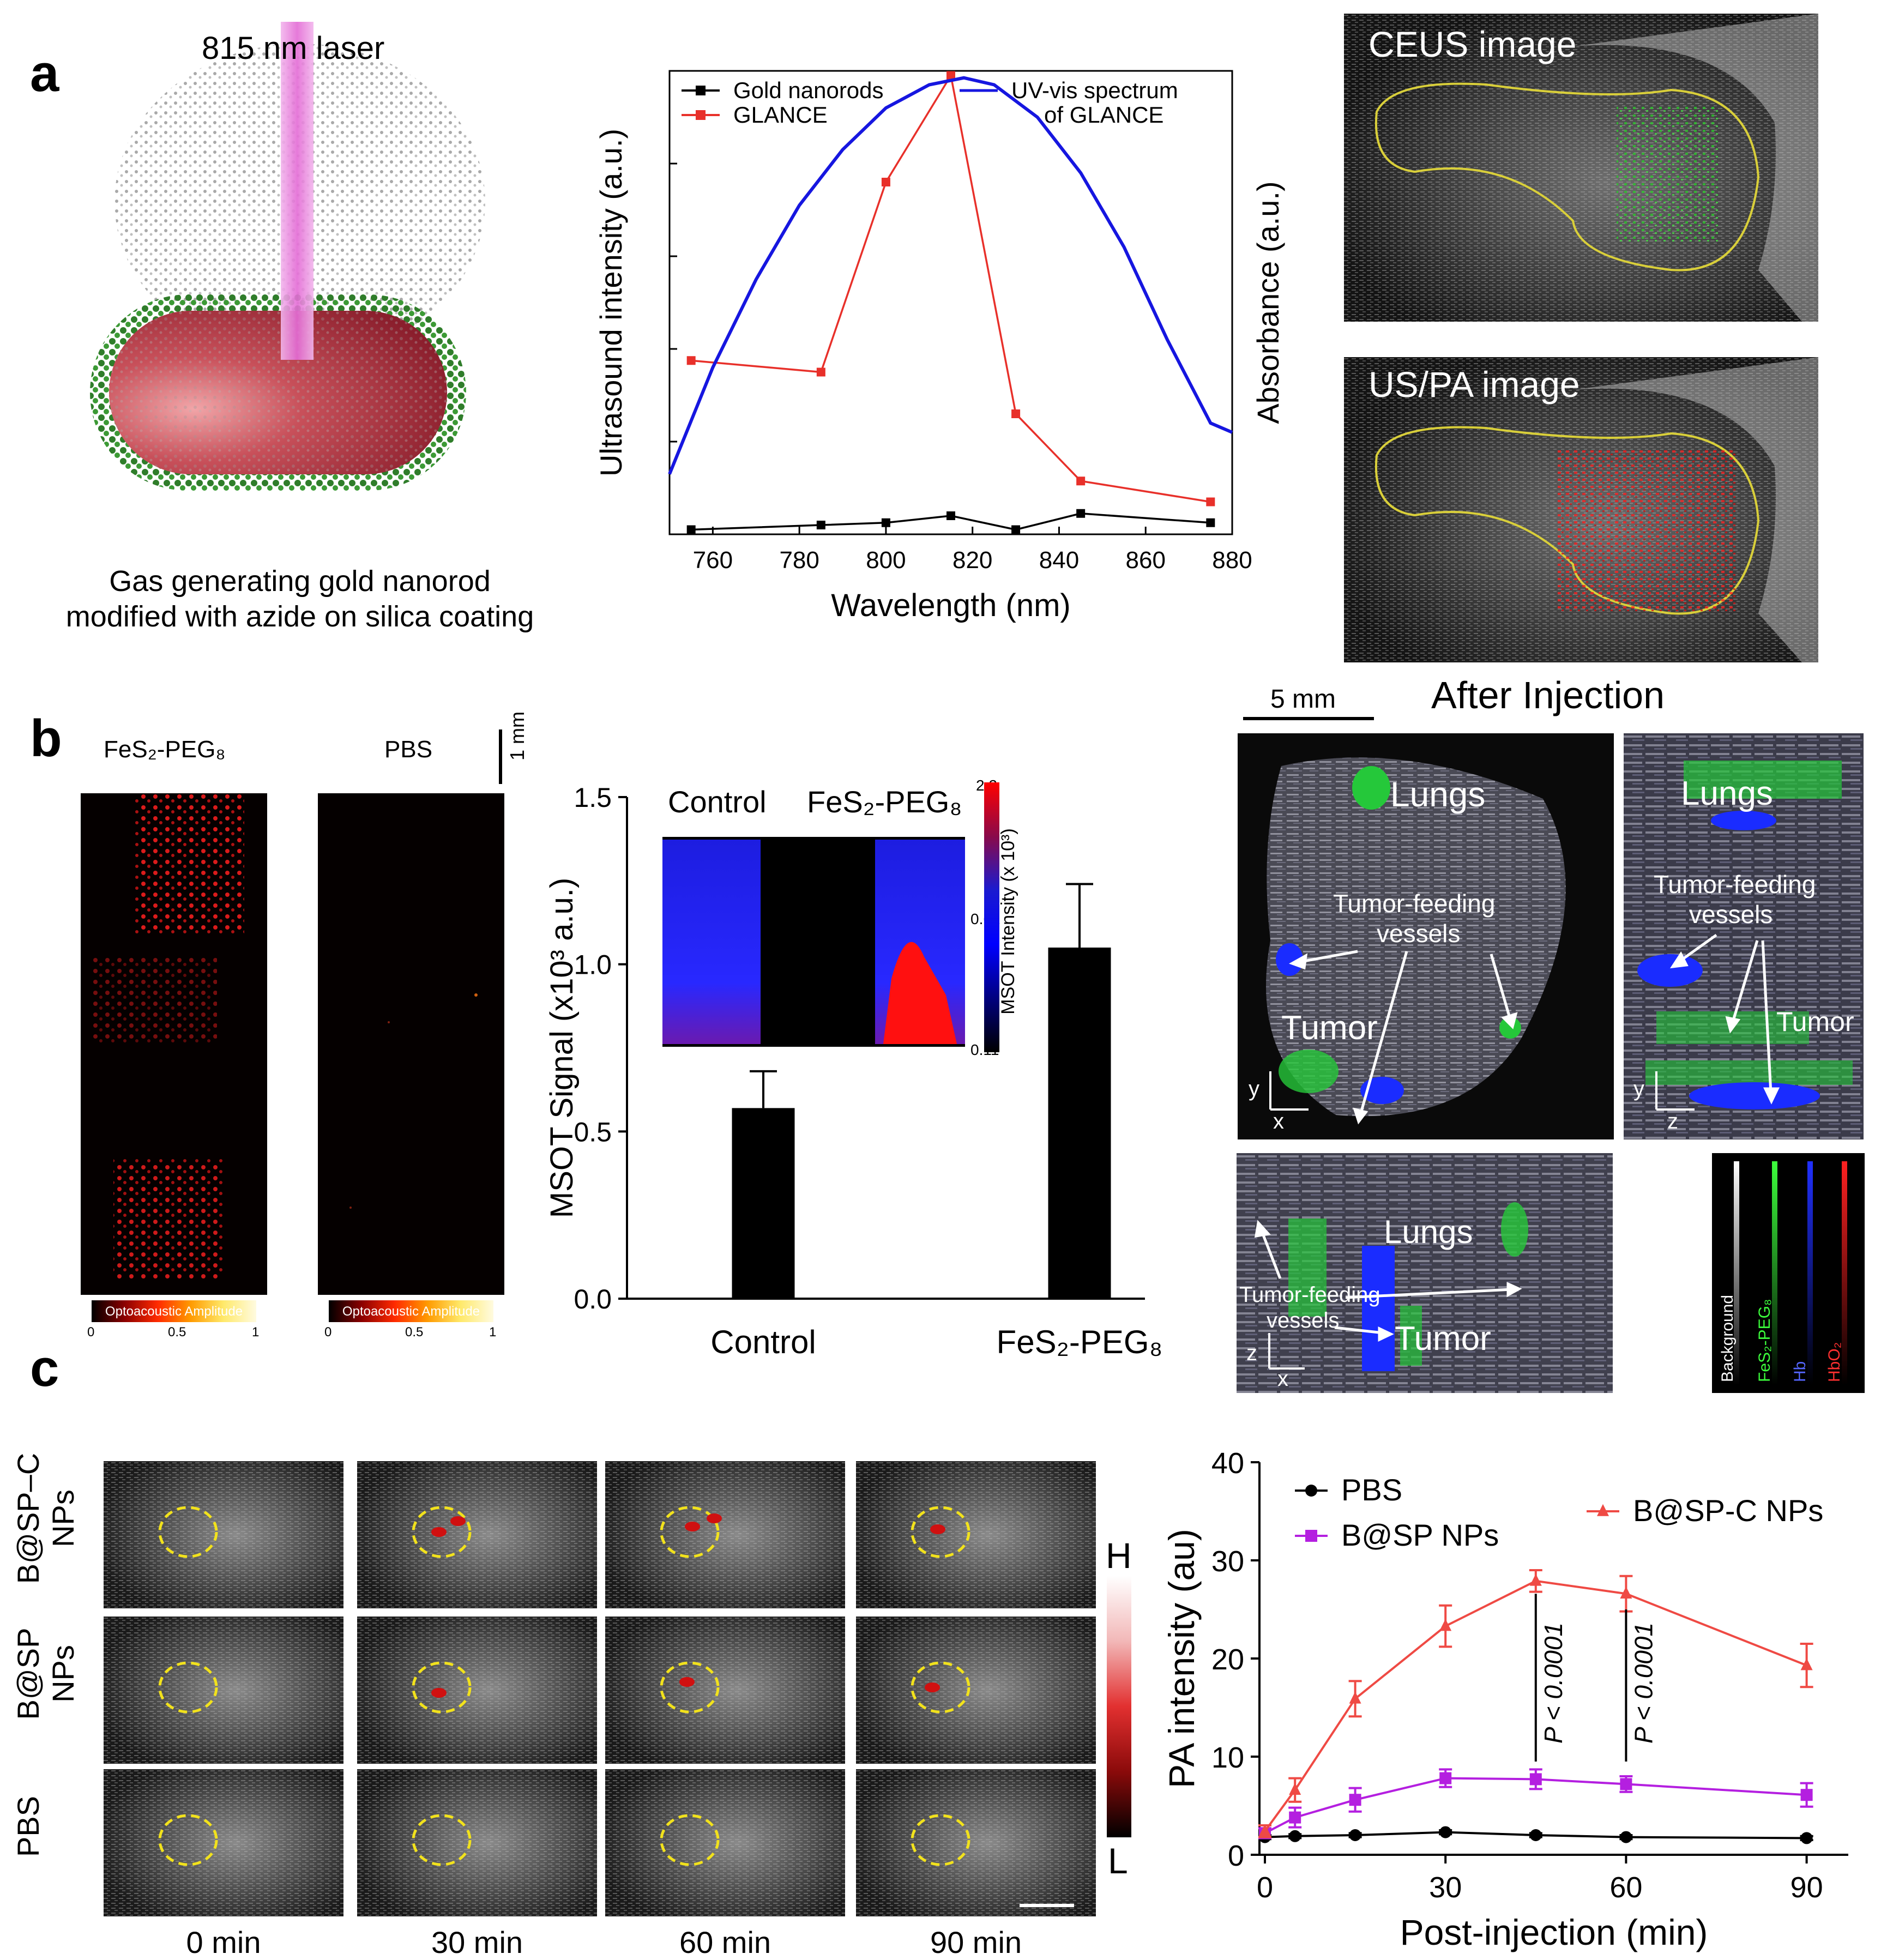 Image resolution: width=1881 pixels, height=1960 pixels. Describe the element at coordinates (611, 303) in the screenshot. I see `y-axis-label: Ultrasound intensity (a.u.)` at that location.